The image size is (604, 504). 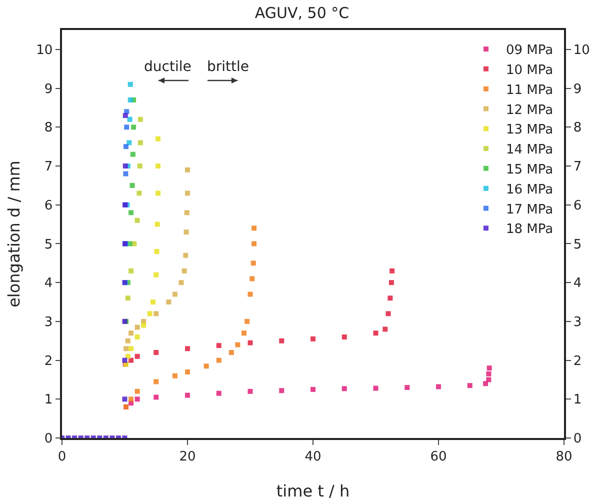 What do you see at coordinates (530, 230) in the screenshot?
I see `legend-label: 18 MPa` at bounding box center [530, 230].